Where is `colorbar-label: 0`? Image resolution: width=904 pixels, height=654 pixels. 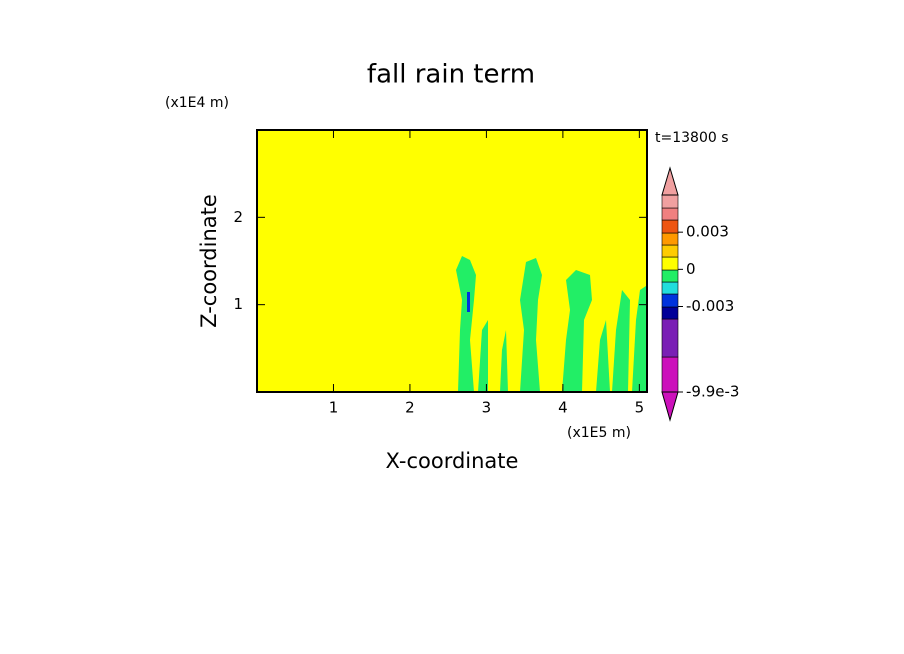 colorbar-label: 0 is located at coordinates (691, 269).